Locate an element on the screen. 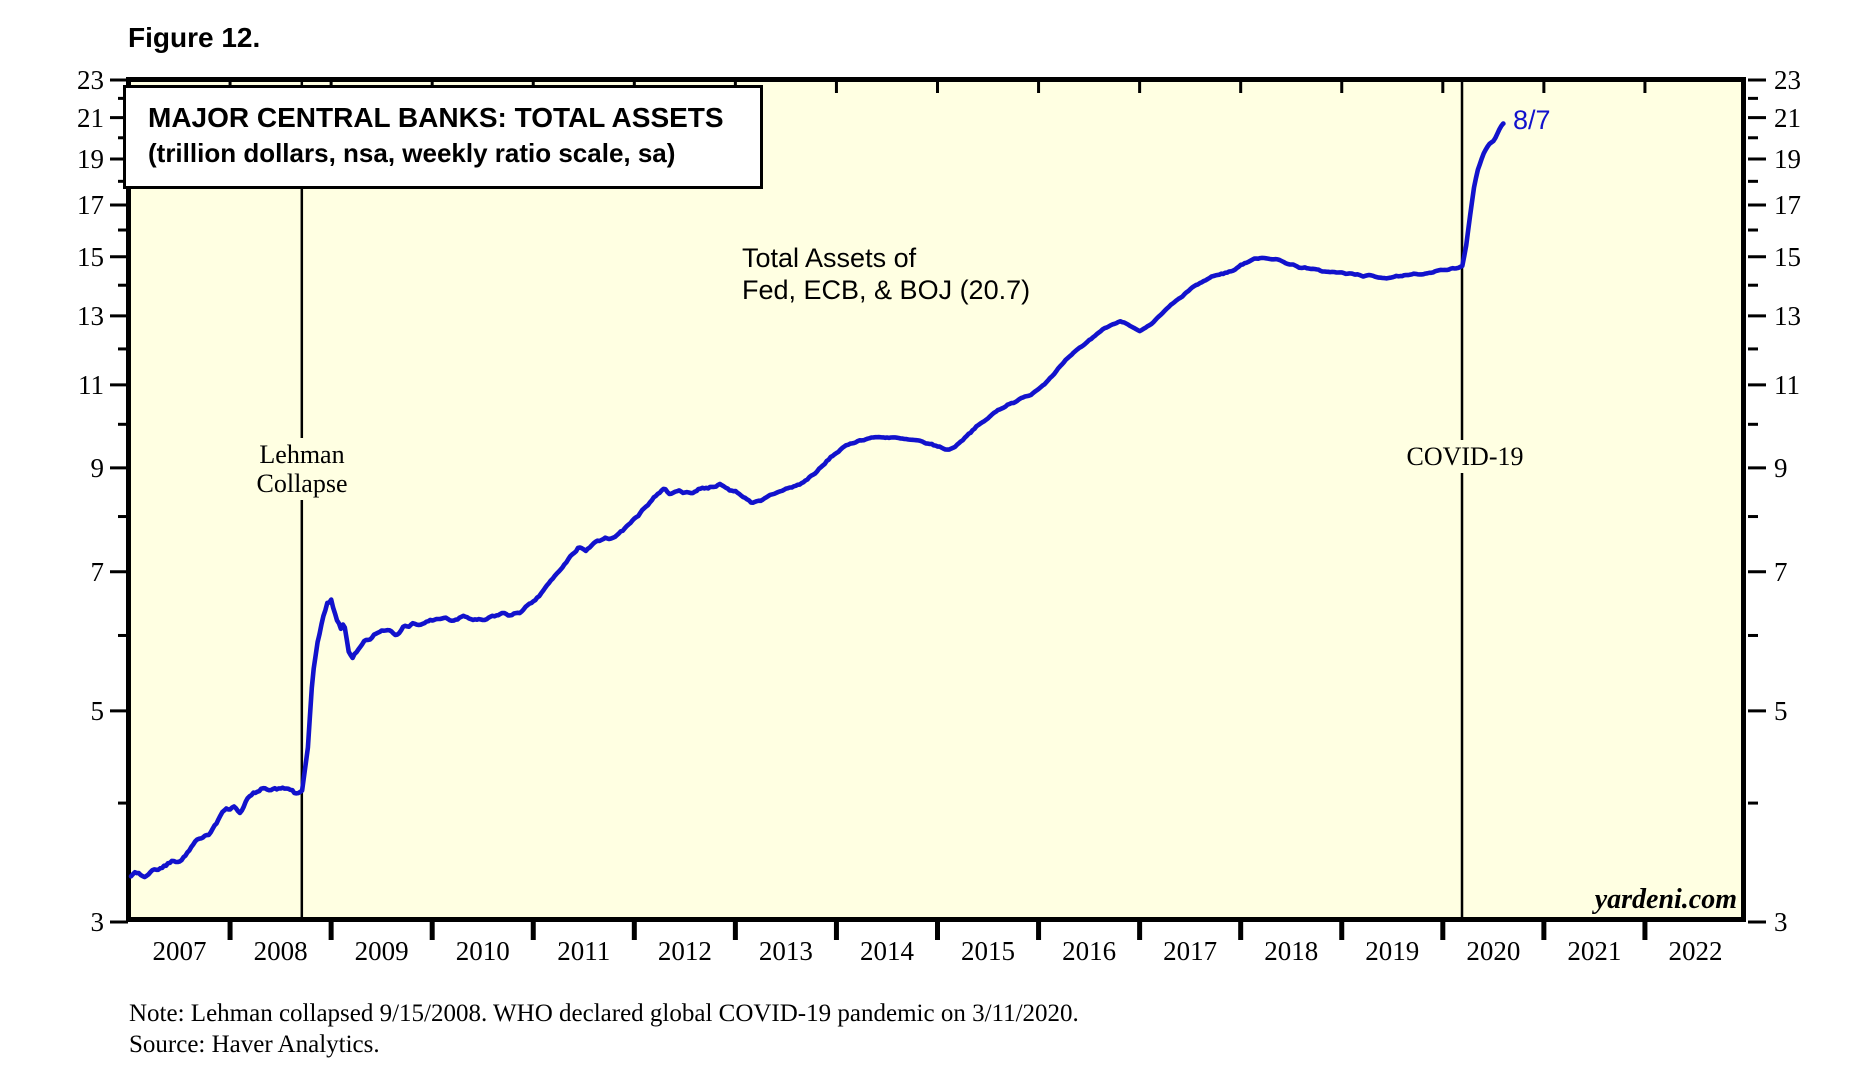 The image size is (1850, 1083). lehman-collapse-label: Lehman Collapse is located at coordinates (302, 469).